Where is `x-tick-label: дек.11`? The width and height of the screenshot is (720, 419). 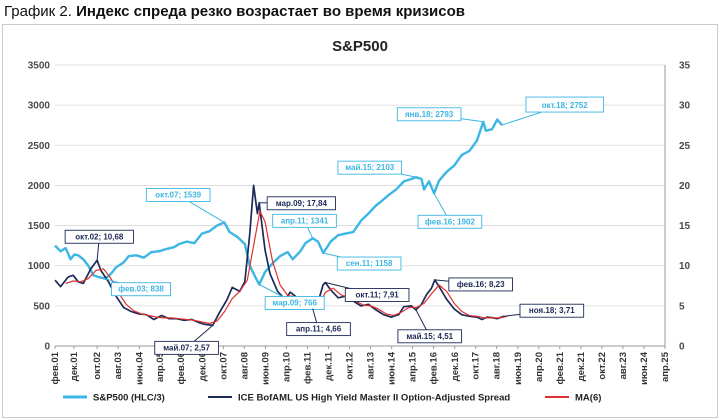 x-tick-label: дек.11 is located at coordinates (329, 365).